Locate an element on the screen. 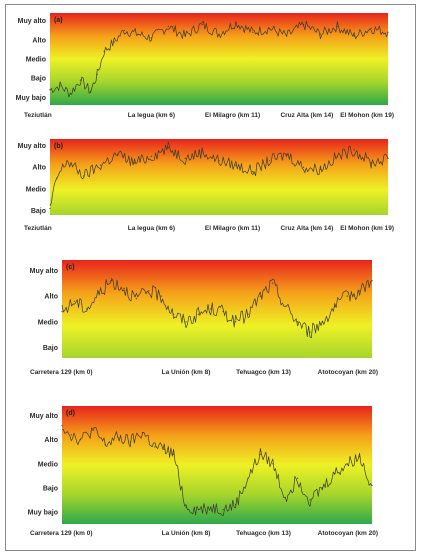 Image resolution: width=423 pixels, height=557 pixels. y-tick-label: Muy bajo is located at coordinates (43, 512).